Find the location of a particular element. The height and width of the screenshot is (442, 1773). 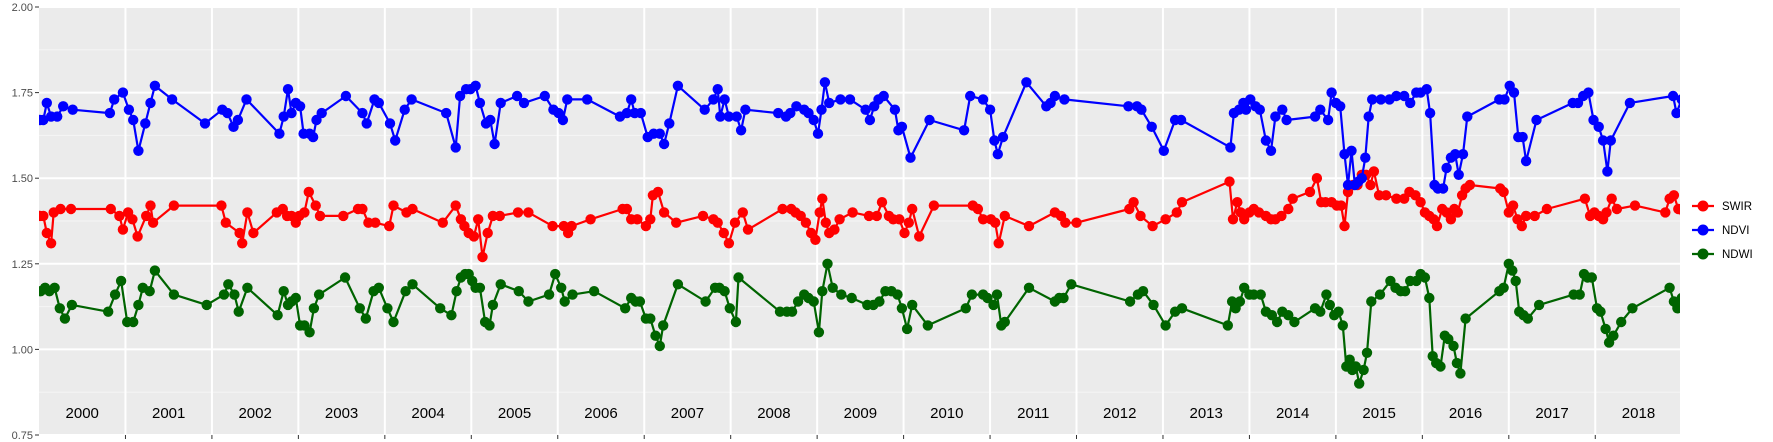

y-tick-label: 1.25 is located at coordinates (22, 265).